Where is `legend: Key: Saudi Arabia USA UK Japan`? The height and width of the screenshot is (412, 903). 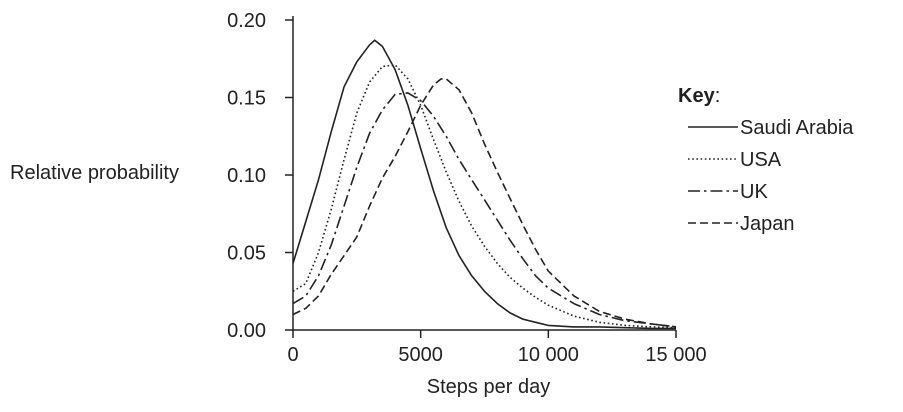
legend: Key: Saudi Arabia USA UK Japan is located at coordinates (766, 160).